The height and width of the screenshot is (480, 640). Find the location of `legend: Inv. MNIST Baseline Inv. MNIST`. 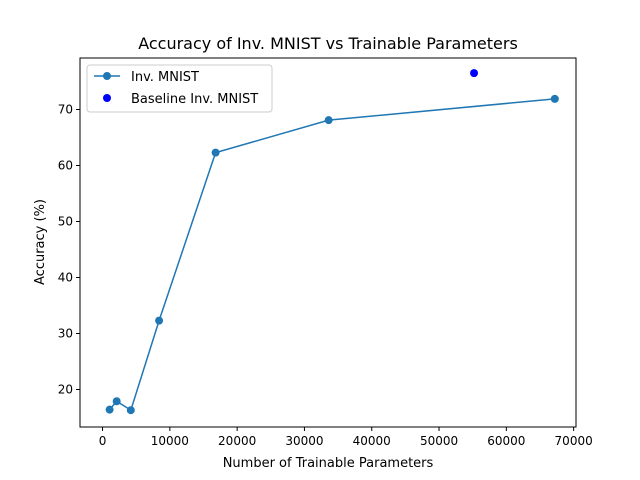

legend: Inv. MNIST Baseline Inv. MNIST is located at coordinates (179, 88).